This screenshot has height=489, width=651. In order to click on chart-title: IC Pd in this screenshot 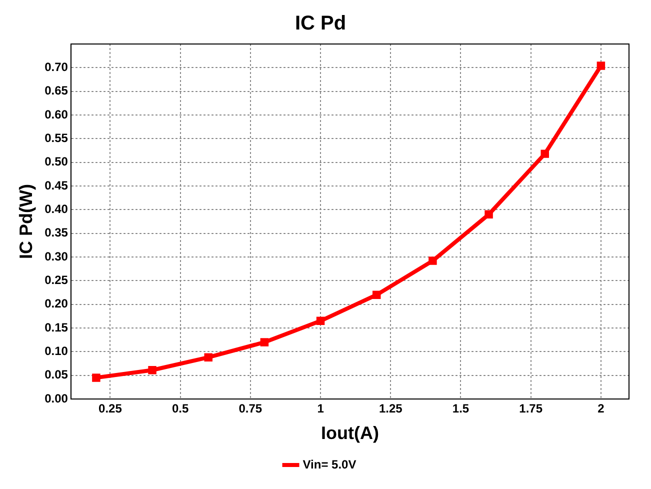, I will do `click(320, 23)`.